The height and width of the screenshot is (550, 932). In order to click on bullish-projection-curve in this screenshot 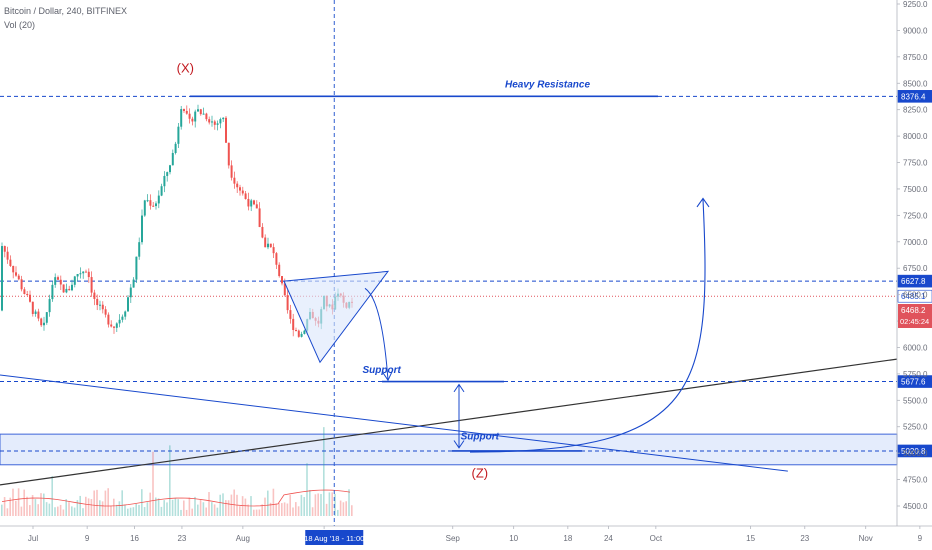, I will do `click(587, 326)`.